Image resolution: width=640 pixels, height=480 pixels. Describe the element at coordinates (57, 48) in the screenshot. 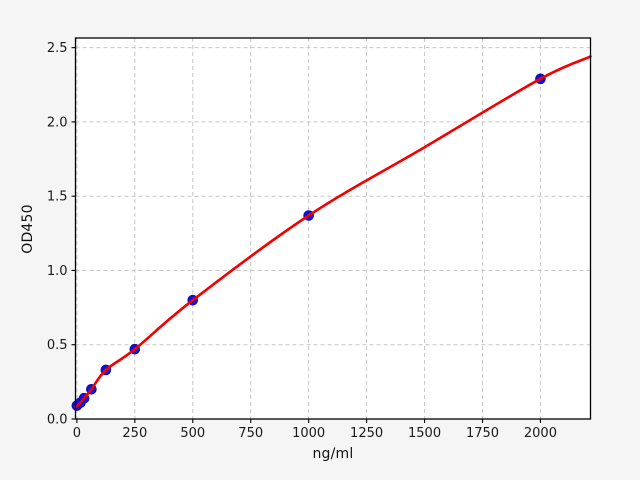

I see `y-tick-label: 2.5` at that location.